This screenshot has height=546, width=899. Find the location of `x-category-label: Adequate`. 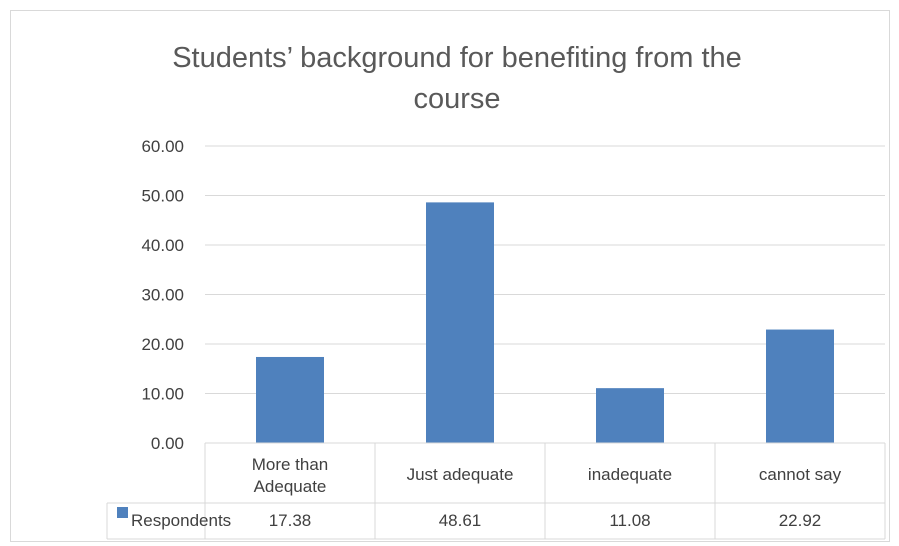

x-category-label: Adequate is located at coordinates (290, 486).